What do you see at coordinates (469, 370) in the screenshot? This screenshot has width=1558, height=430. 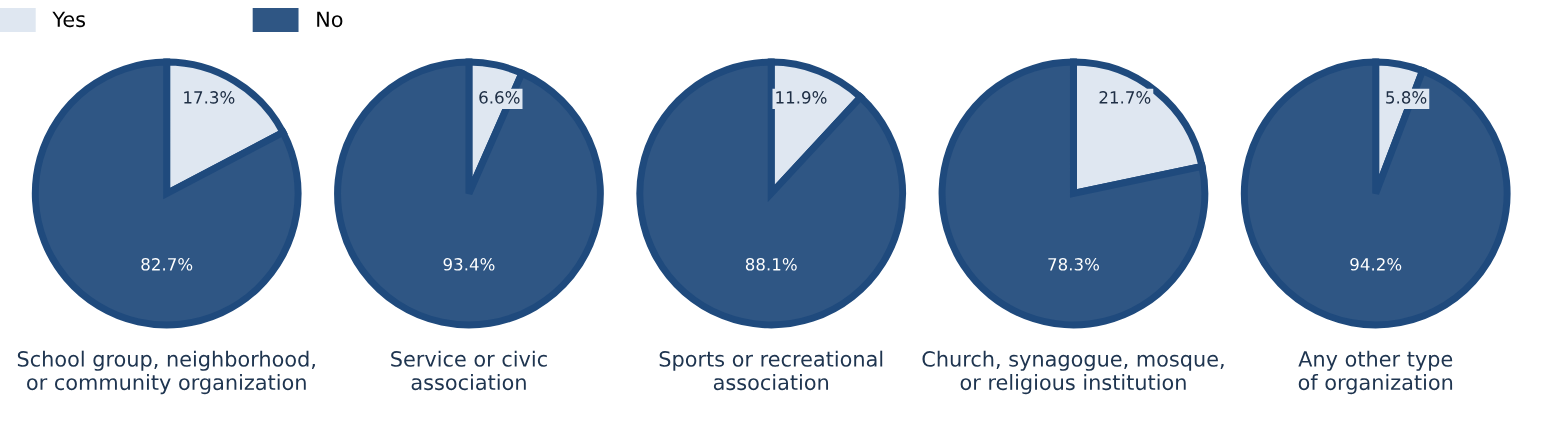 I see `text: Service or civic association` at bounding box center [469, 370].